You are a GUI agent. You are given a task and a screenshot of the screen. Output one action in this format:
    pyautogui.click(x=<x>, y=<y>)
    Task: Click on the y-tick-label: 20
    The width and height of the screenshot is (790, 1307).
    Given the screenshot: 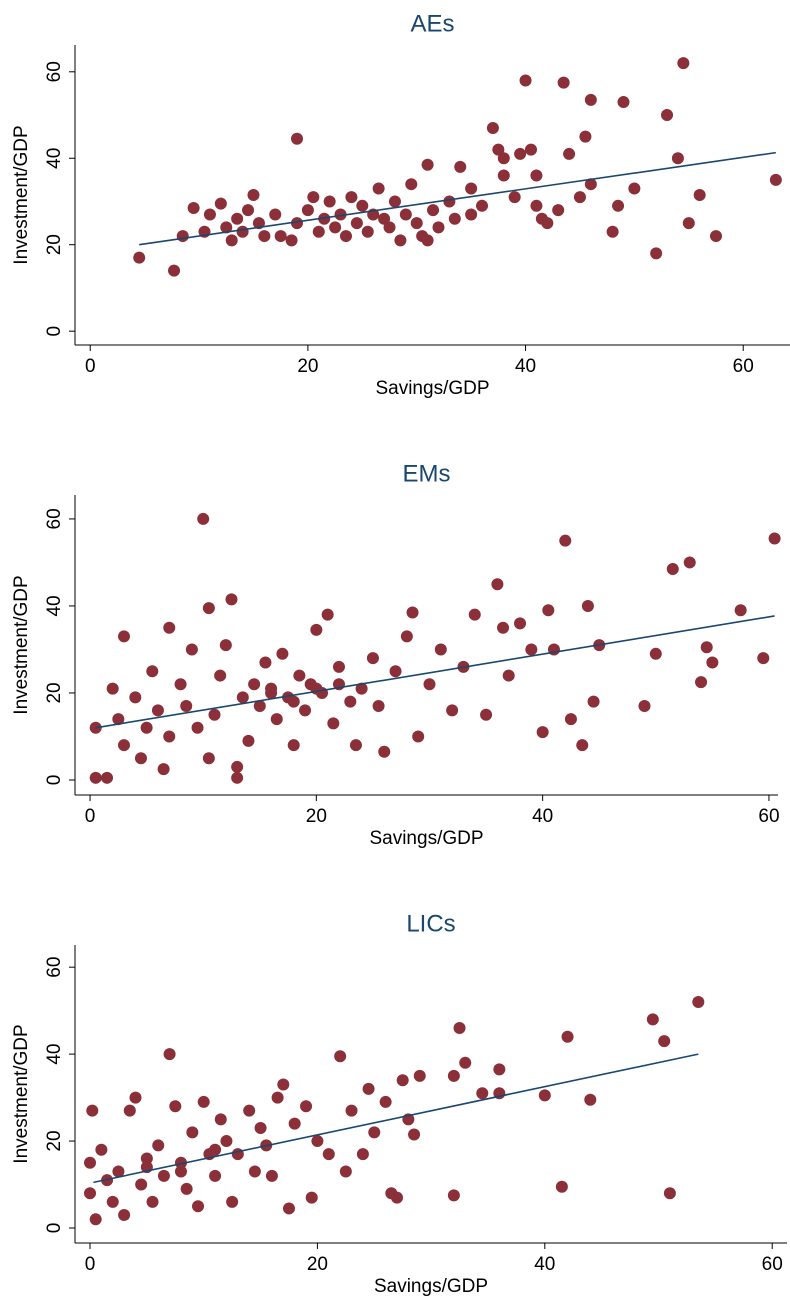 What is the action you would take?
    pyautogui.click(x=54, y=692)
    